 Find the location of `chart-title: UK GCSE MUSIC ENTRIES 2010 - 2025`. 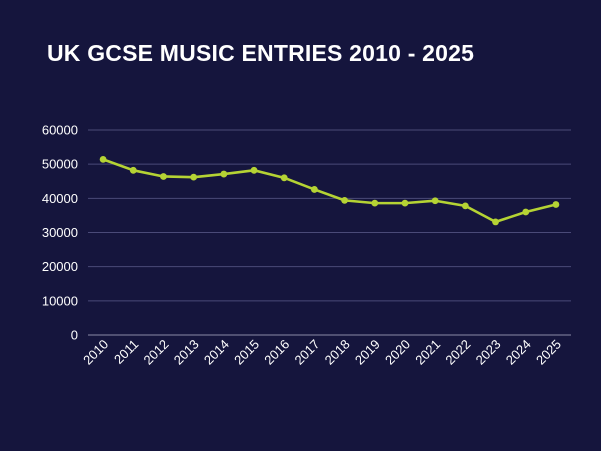

chart-title: UK GCSE MUSIC ENTRIES 2010 - 2025 is located at coordinates (261, 53).